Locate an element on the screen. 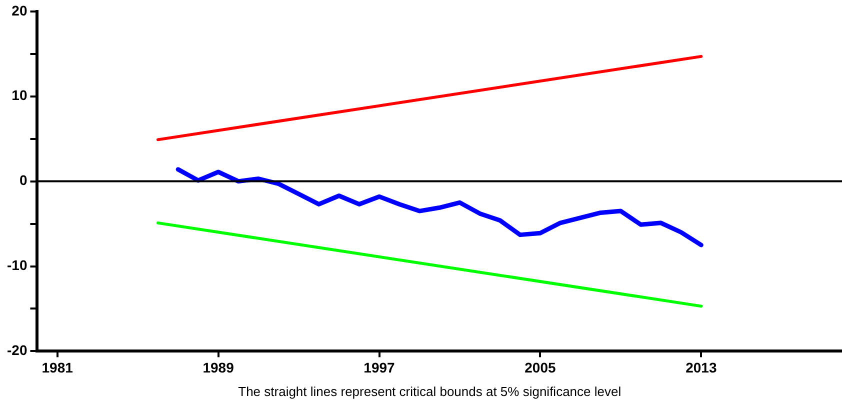 This screenshot has height=408, width=842. x-tick-label: 2013 is located at coordinates (701, 367).